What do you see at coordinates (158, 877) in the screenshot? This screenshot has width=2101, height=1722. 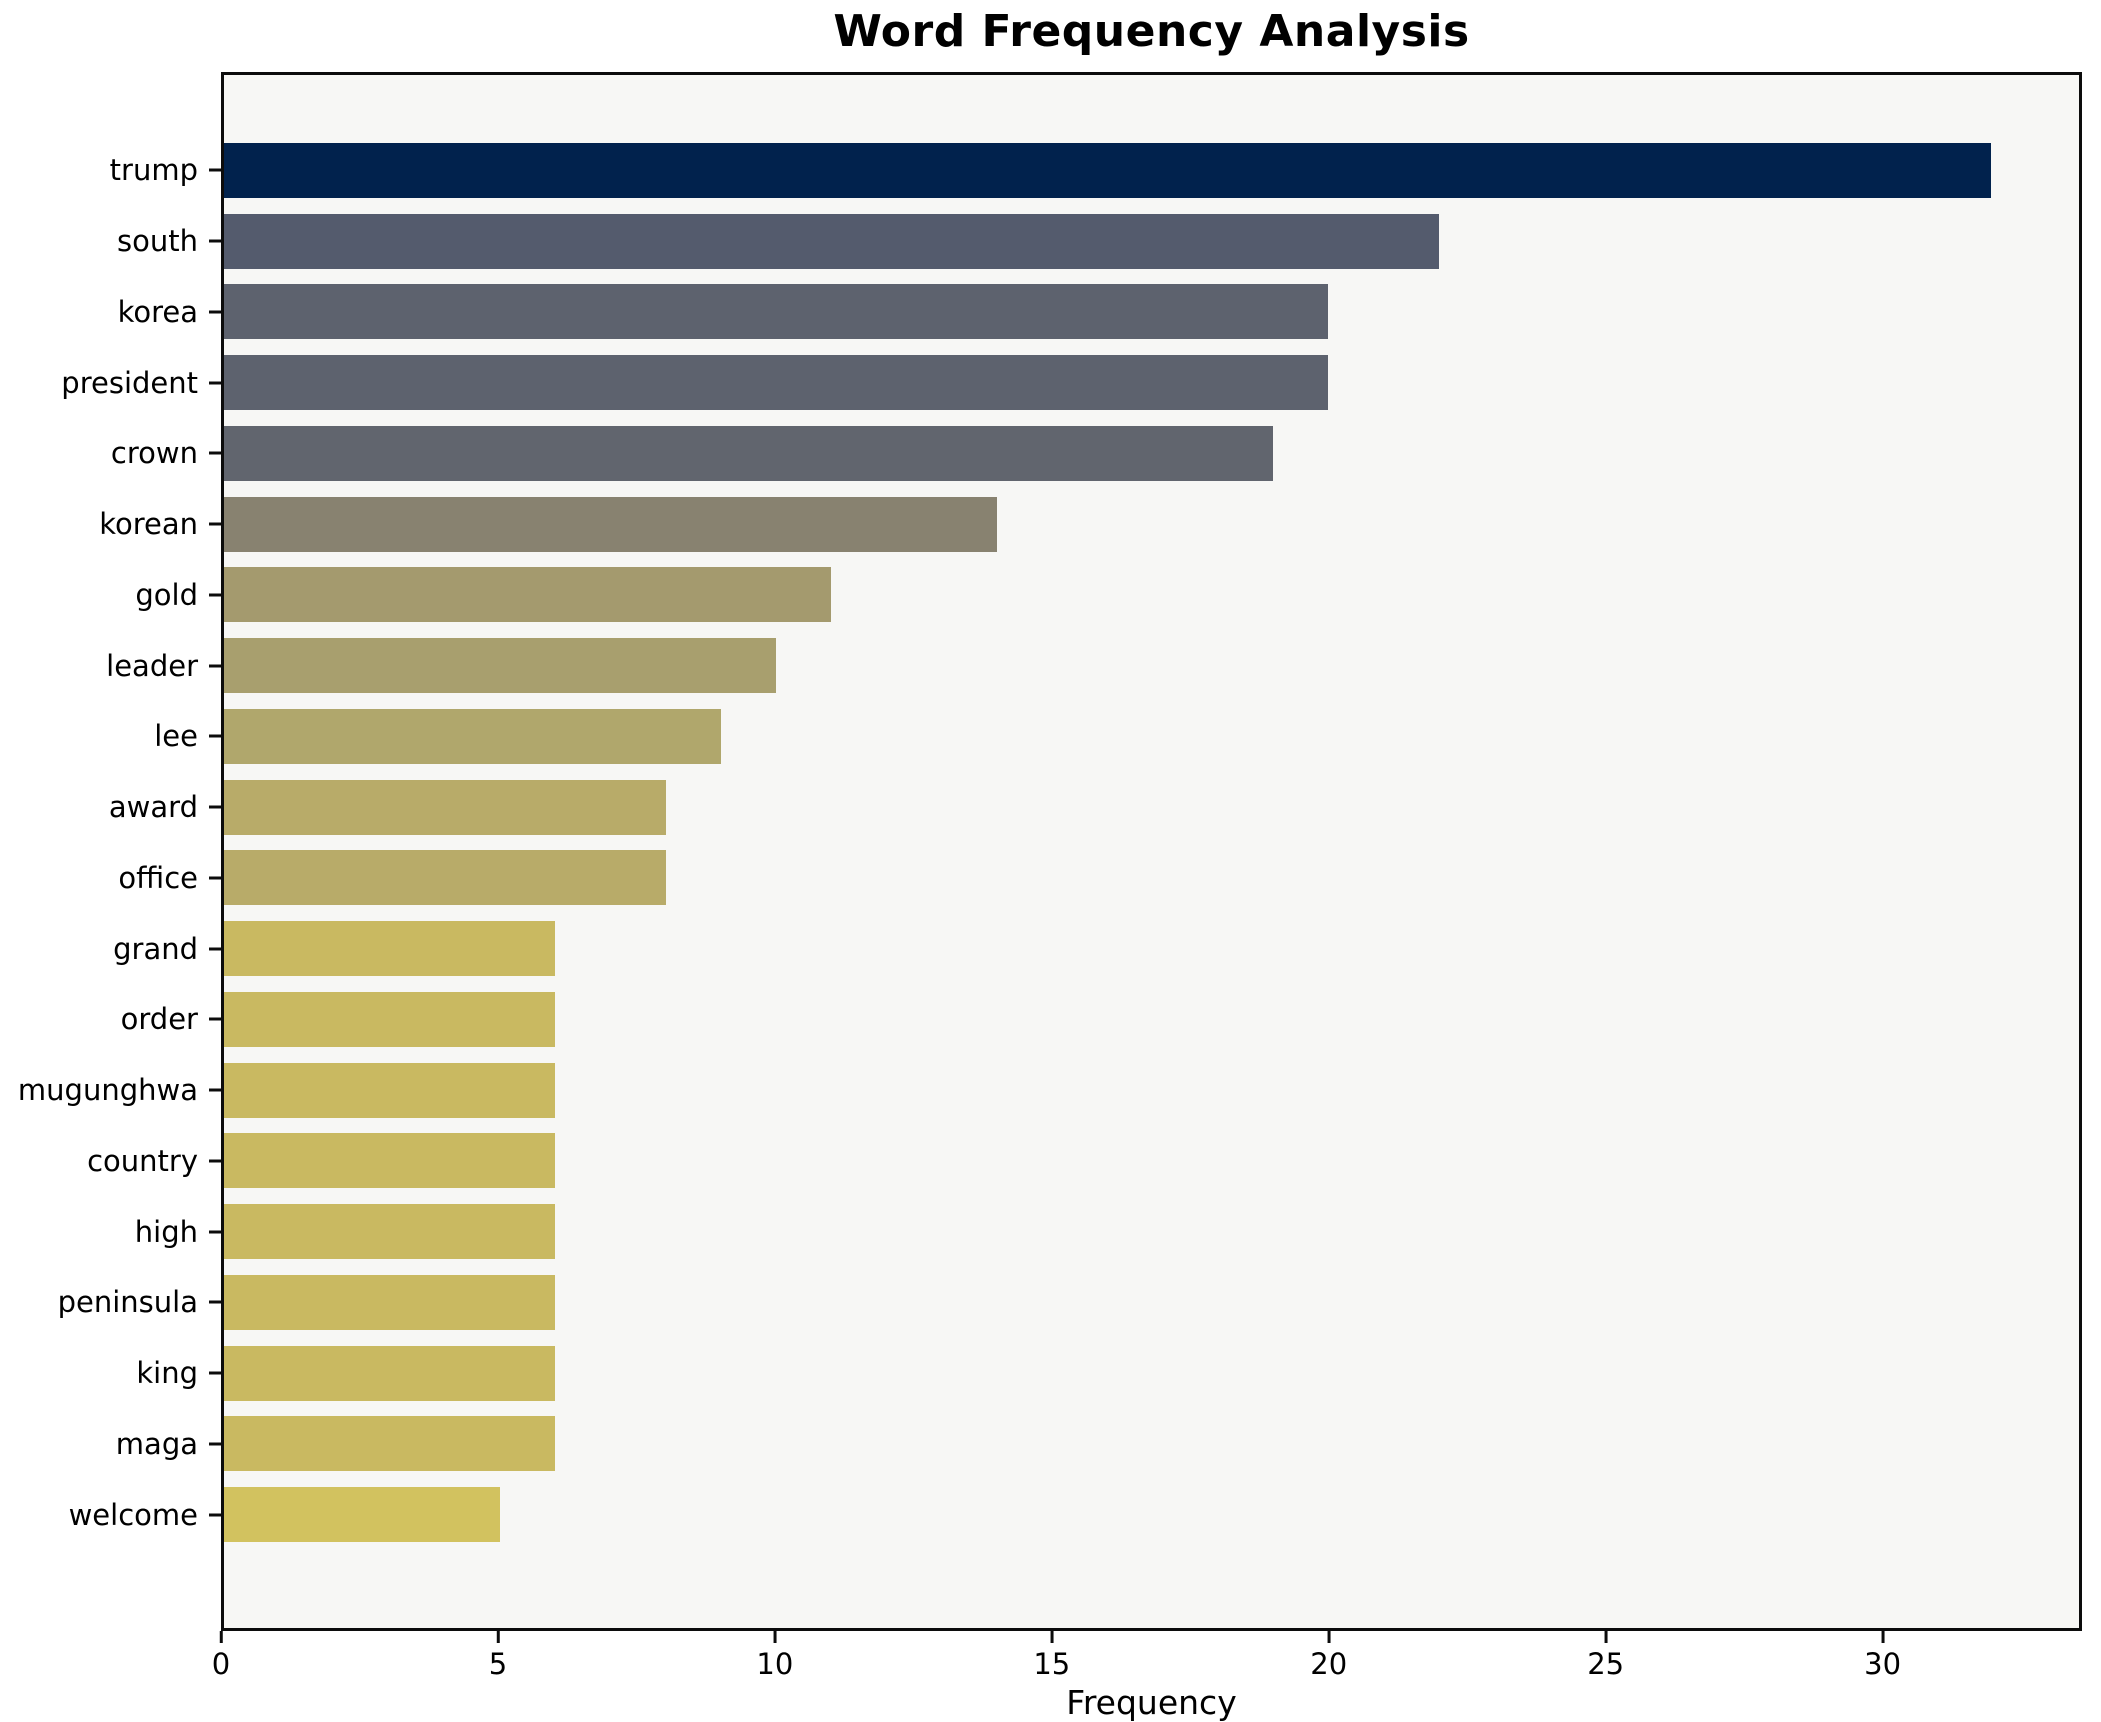 I see `y-axis-label: office` at bounding box center [158, 877].